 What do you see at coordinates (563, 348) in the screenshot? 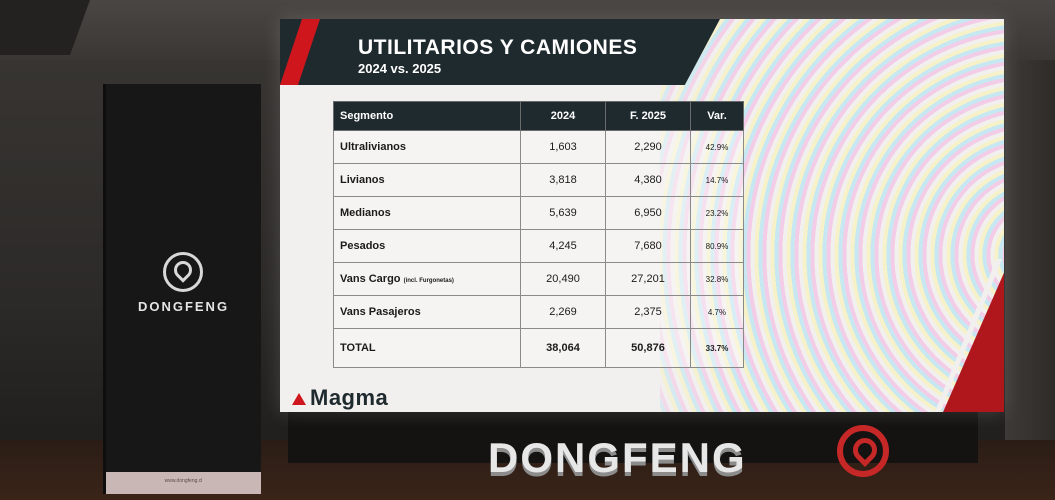
I see `total-2024-cell: 38,064` at bounding box center [563, 348].